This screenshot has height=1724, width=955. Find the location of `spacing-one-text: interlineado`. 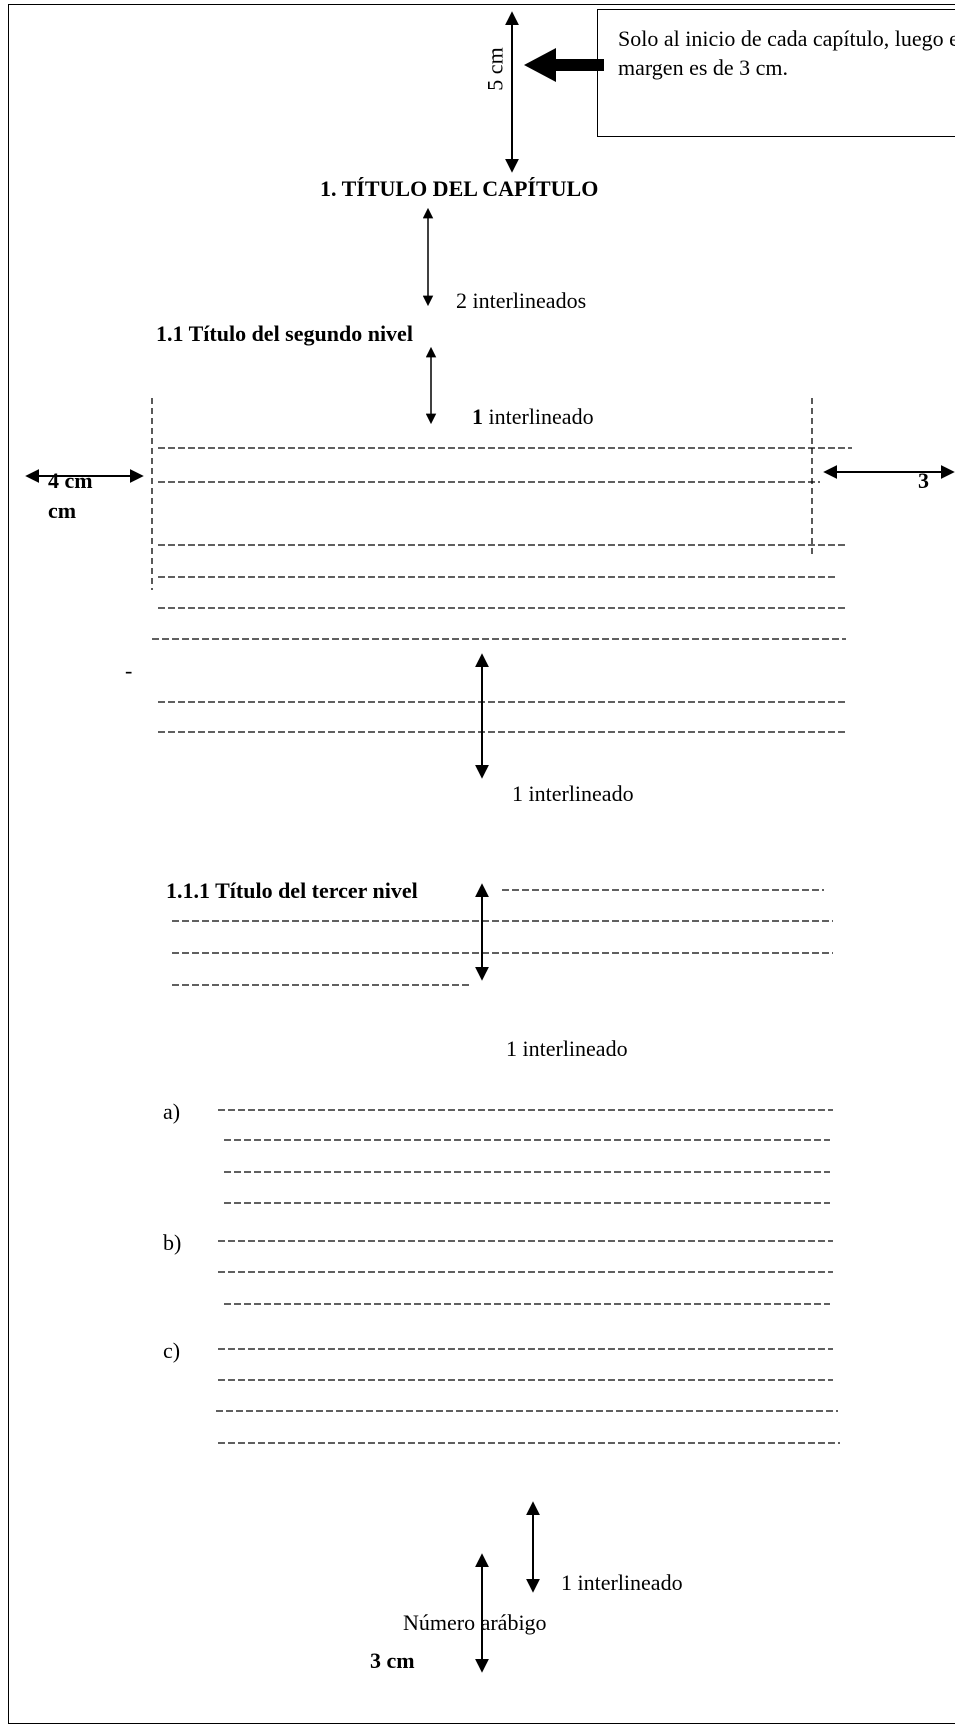

spacing-one-text: interlineado is located at coordinates (538, 416).